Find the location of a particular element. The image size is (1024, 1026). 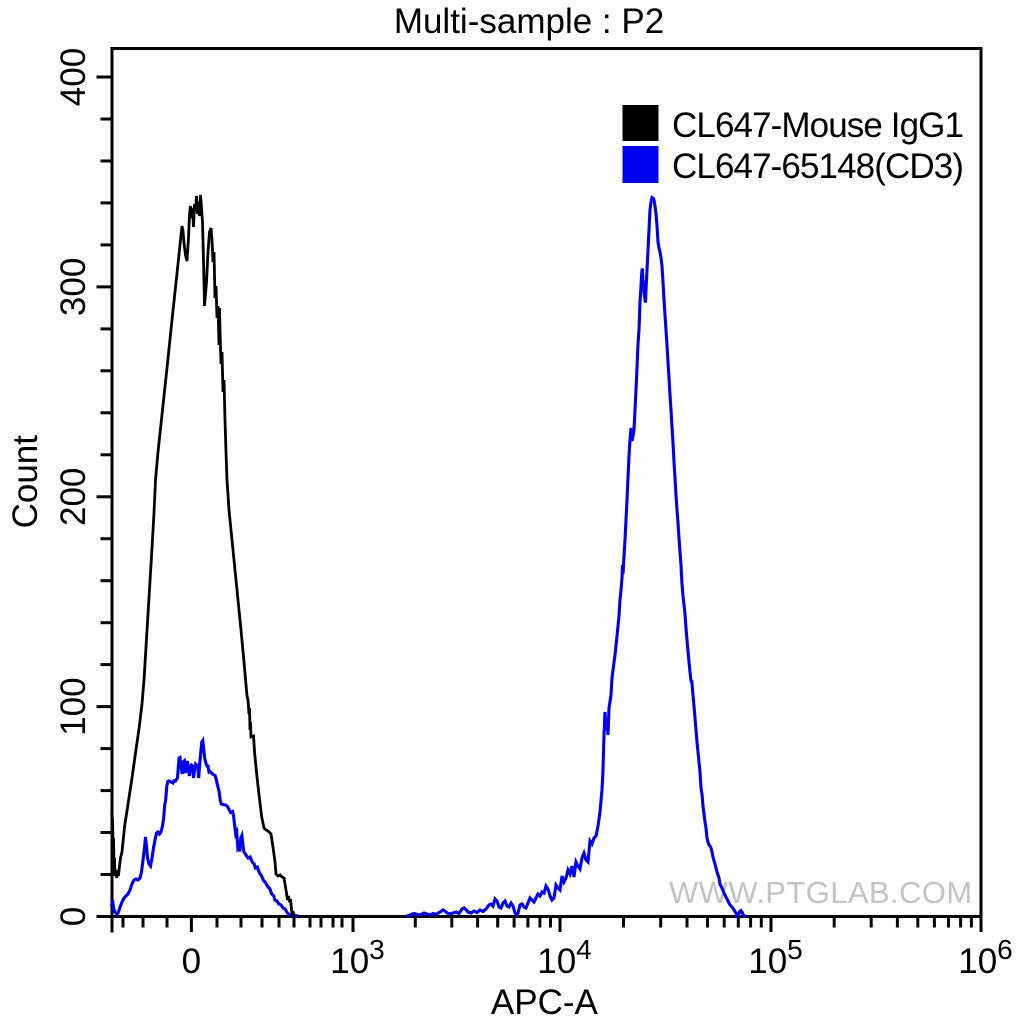

svg-text: 400 is located at coordinates (73, 77).